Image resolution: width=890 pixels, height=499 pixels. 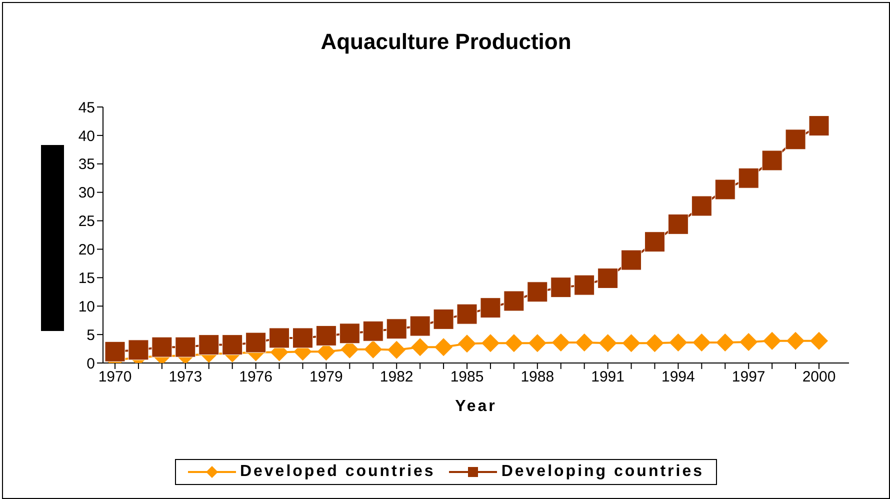 I want to click on legend-label: Developed countries, so click(x=337, y=472).